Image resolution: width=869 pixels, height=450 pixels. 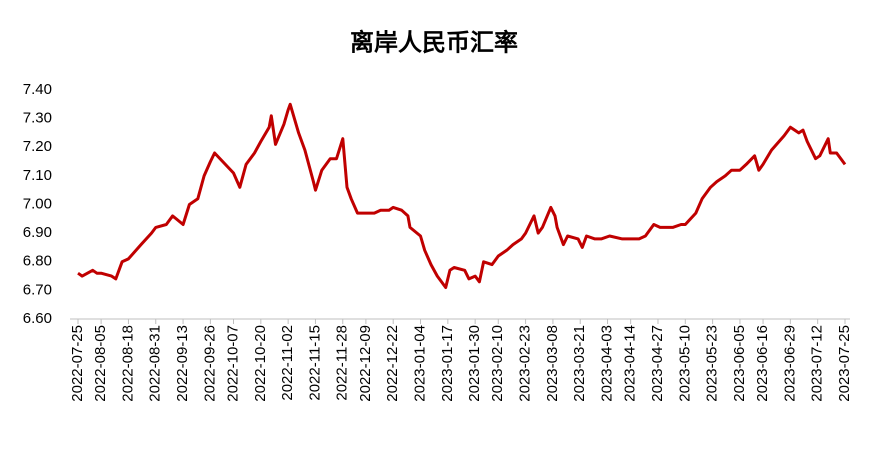 What do you see at coordinates (342, 363) in the screenshot?
I see `x-tick-label: 2022-11-28` at bounding box center [342, 363].